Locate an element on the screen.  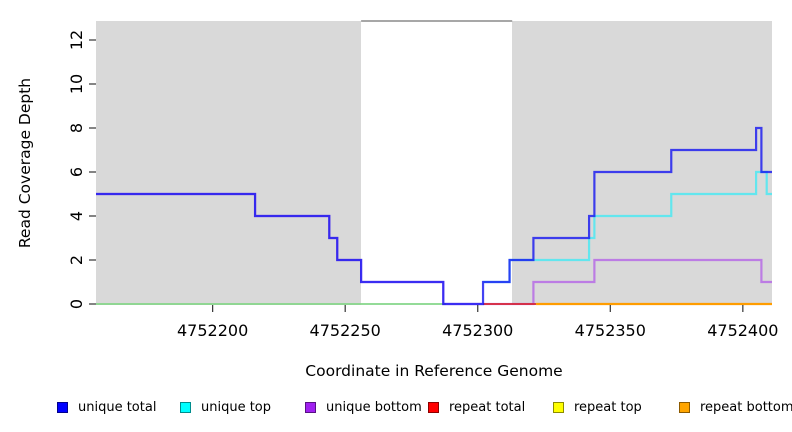
legend-swatch-repeat-total is located at coordinates (433, 407).